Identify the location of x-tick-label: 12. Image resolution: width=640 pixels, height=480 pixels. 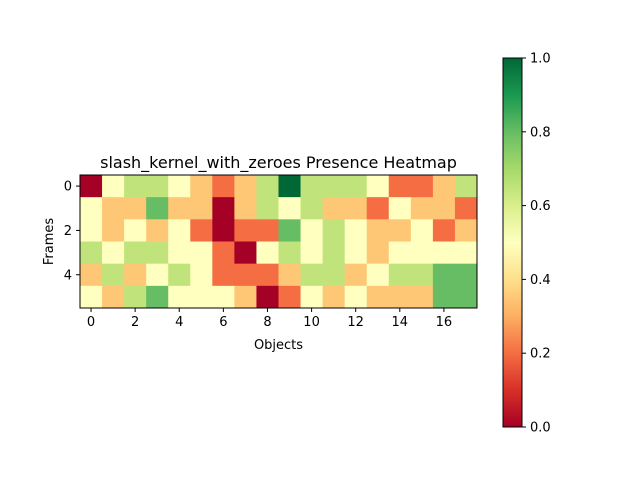
(355, 322).